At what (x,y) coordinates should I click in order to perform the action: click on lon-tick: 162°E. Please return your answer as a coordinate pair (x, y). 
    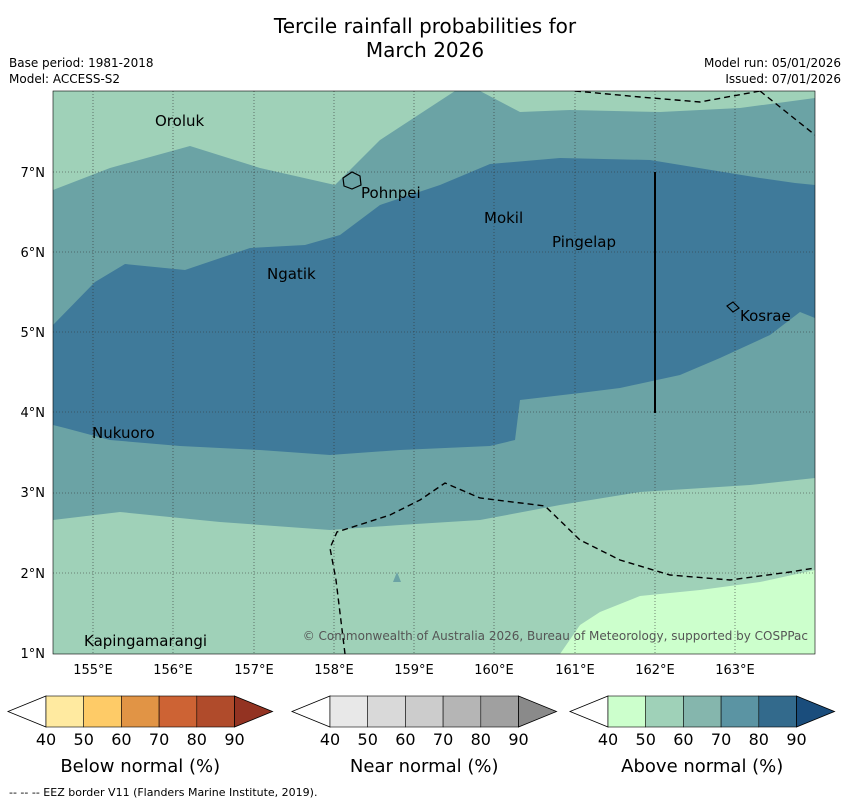
    Looking at the image, I should click on (655, 670).